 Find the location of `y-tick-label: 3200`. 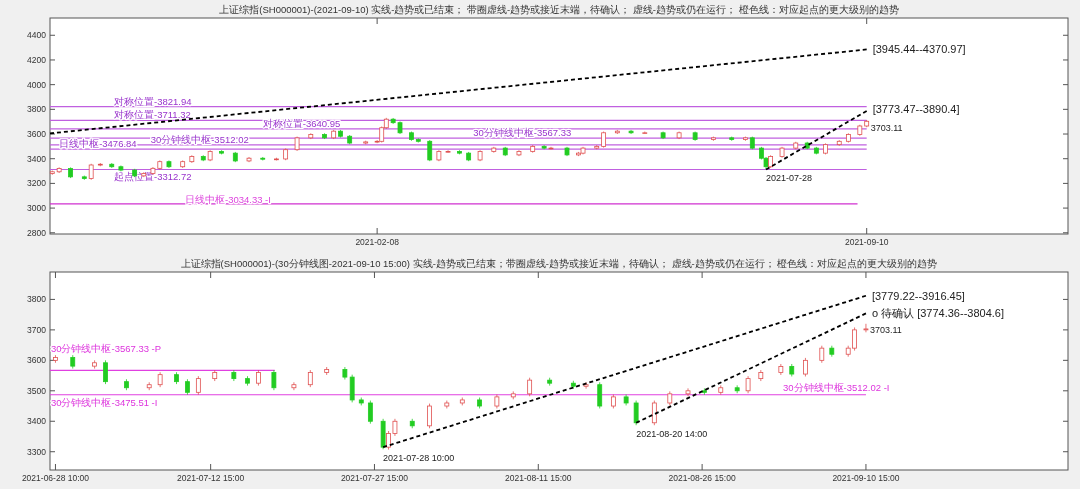

y-tick-label: 3200 is located at coordinates (37, 183).